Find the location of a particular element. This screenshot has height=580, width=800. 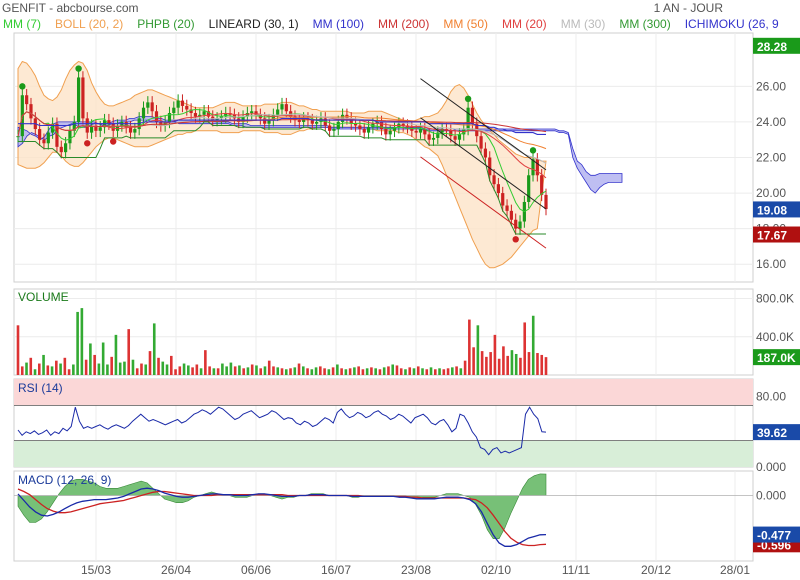

price-y-tick: 20.00 is located at coordinates (771, 193).